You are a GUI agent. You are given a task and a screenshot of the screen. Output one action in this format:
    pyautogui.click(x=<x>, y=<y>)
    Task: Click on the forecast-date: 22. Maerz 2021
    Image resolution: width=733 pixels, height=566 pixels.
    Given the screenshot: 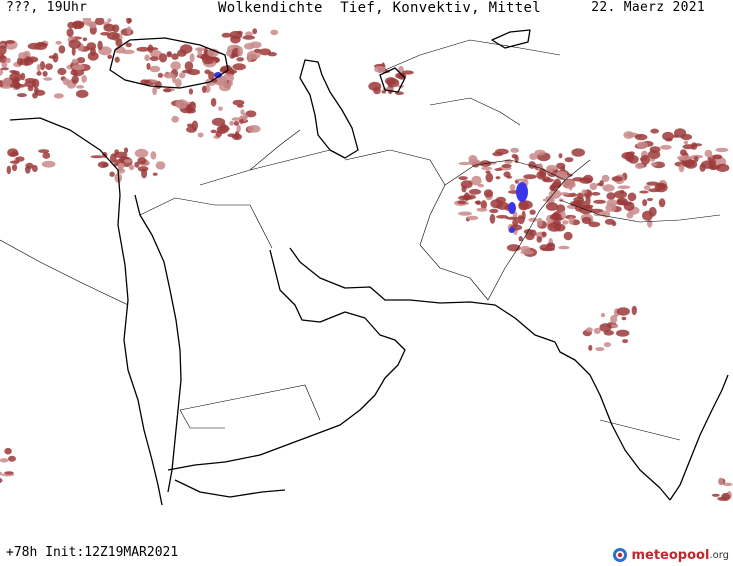 What is the action you would take?
    pyautogui.click(x=648, y=7)
    